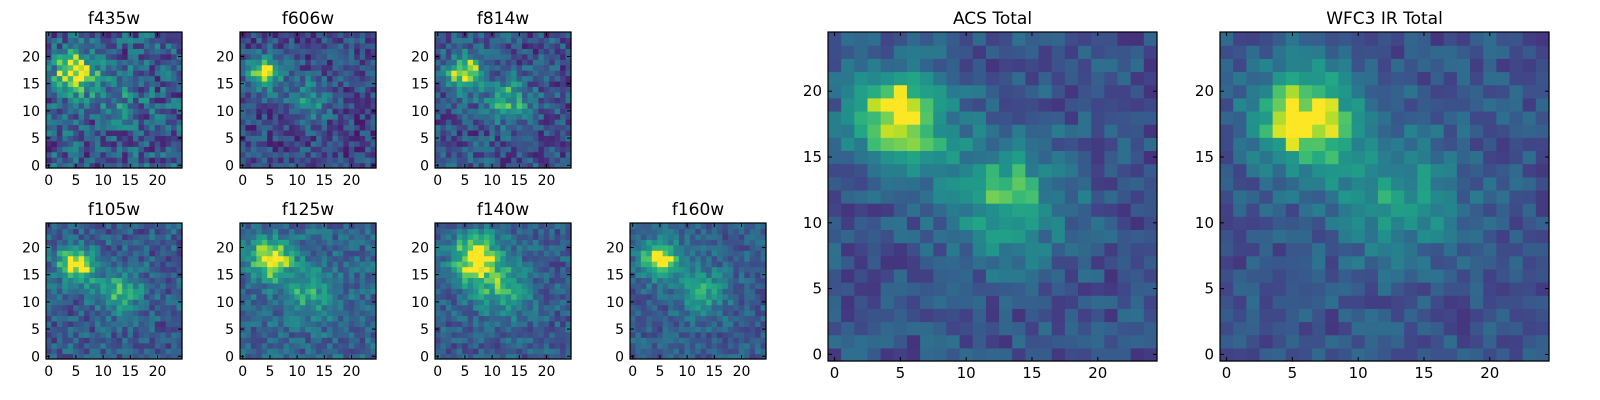  Describe the element at coordinates (424, 357) in the screenshot. I see `y-tick-label: 0` at that location.